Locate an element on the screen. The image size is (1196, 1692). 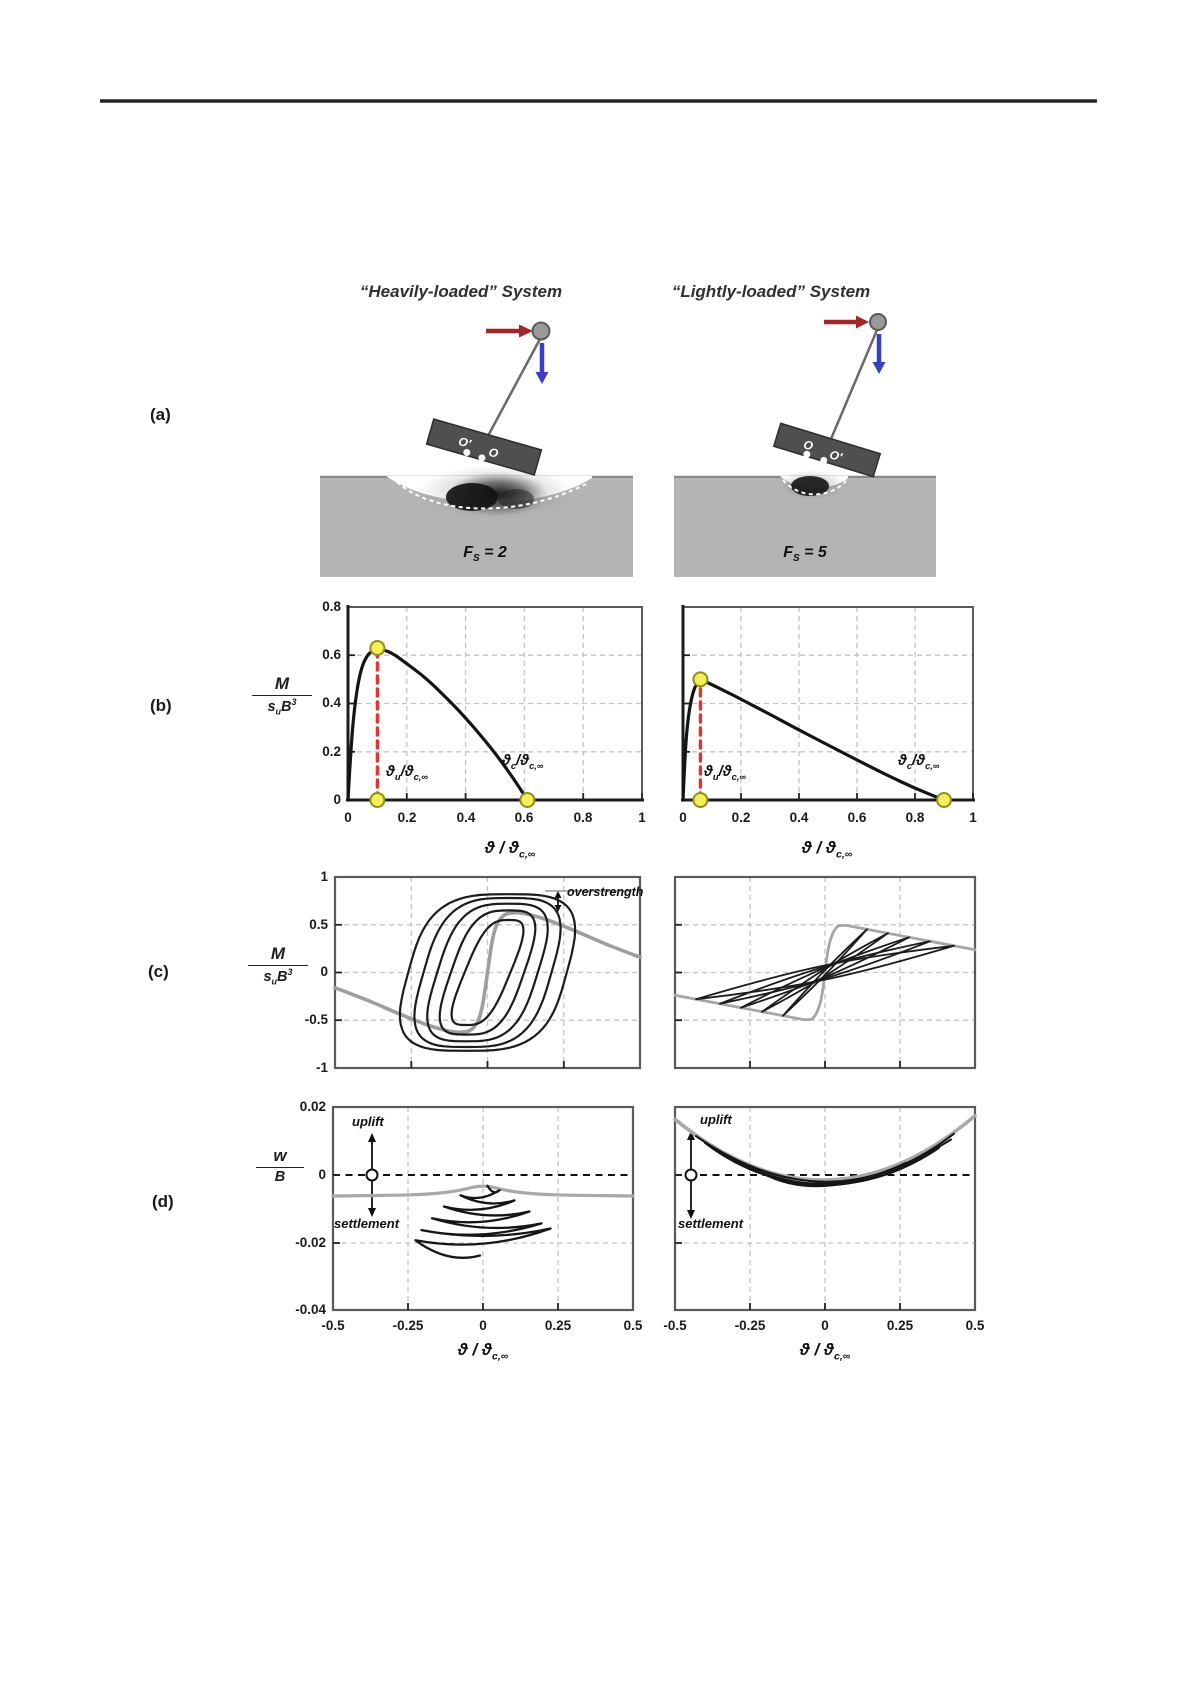
overstrength-annotation is located at coordinates (588, 901).